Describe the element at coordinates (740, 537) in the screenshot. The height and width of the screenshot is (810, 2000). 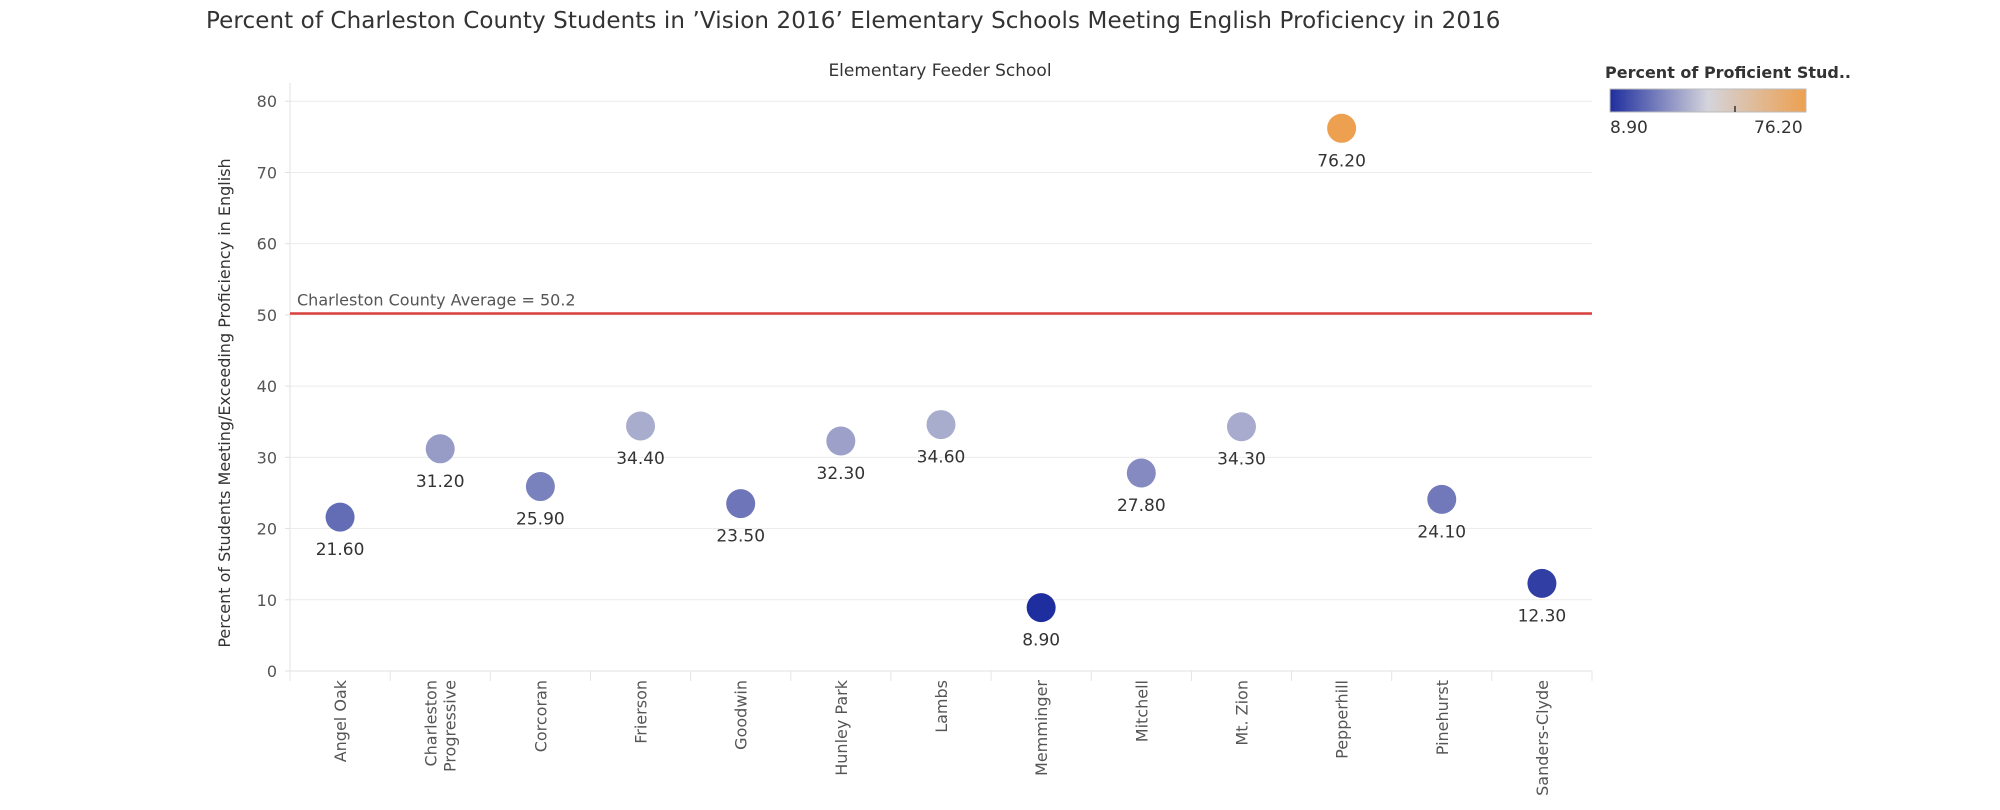
I see `data-label: 23.50` at that location.